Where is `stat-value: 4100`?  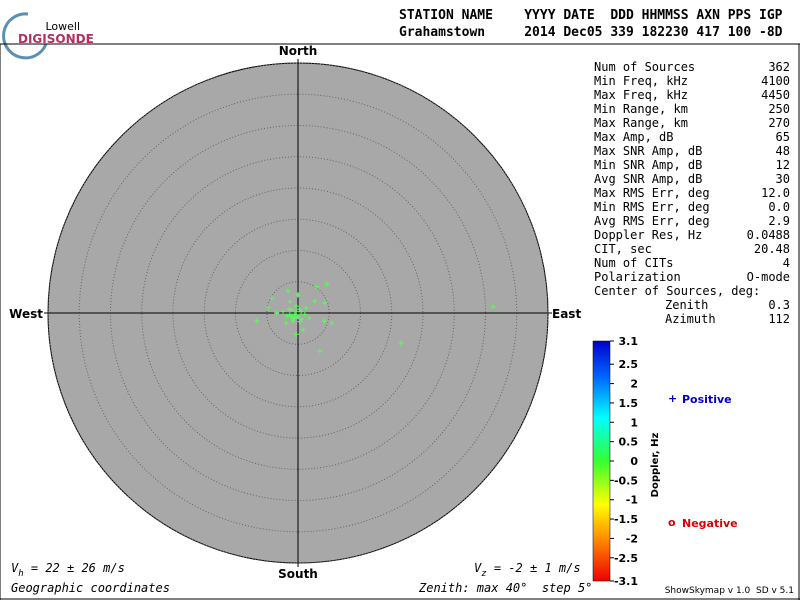 stat-value: 4100 is located at coordinates (775, 81).